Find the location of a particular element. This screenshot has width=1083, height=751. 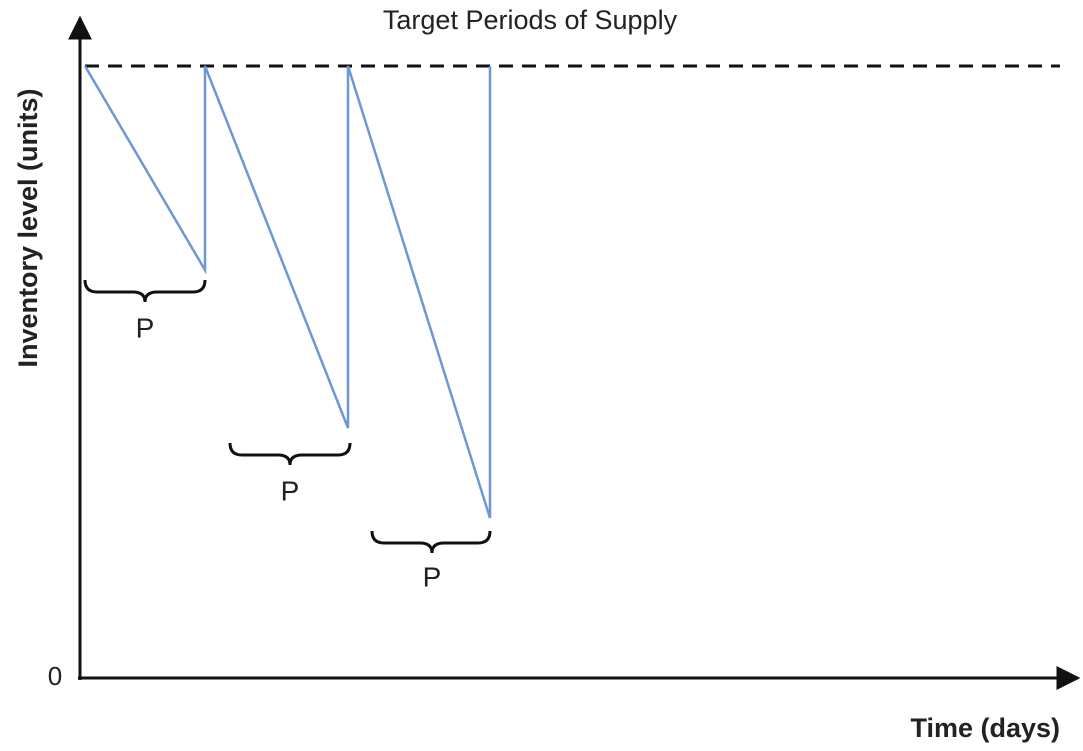

origin-label: 0 is located at coordinates (55, 676).